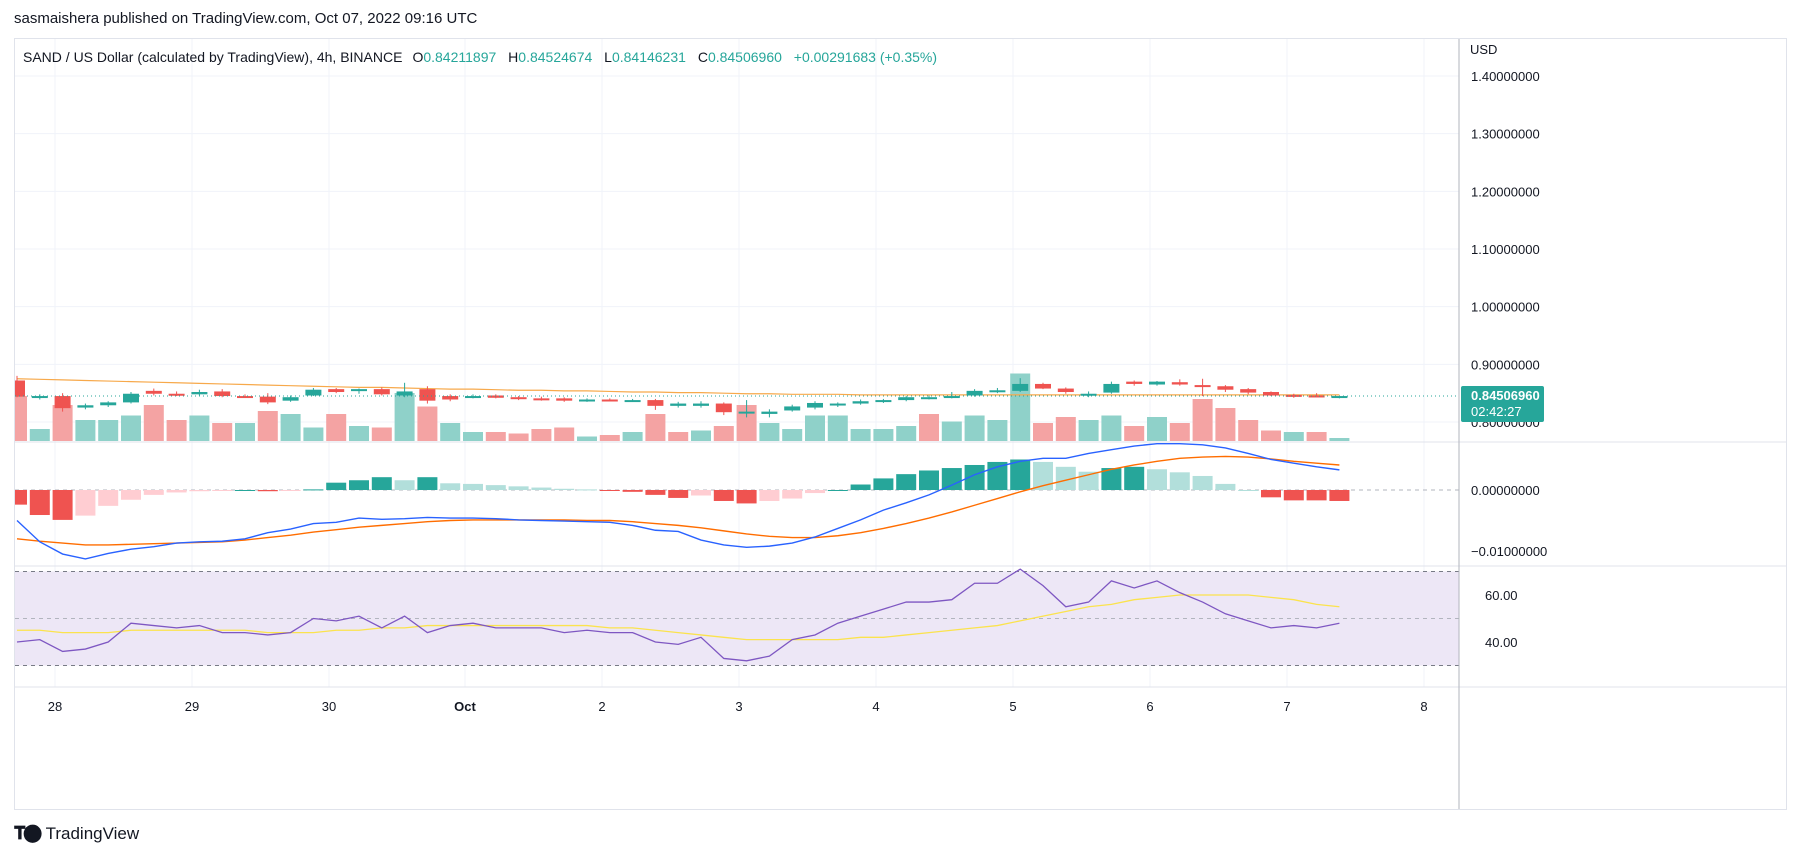 The image size is (1801, 857). What do you see at coordinates (1505, 364) in the screenshot?
I see `price-axis-tick: 0.90000000` at bounding box center [1505, 364].